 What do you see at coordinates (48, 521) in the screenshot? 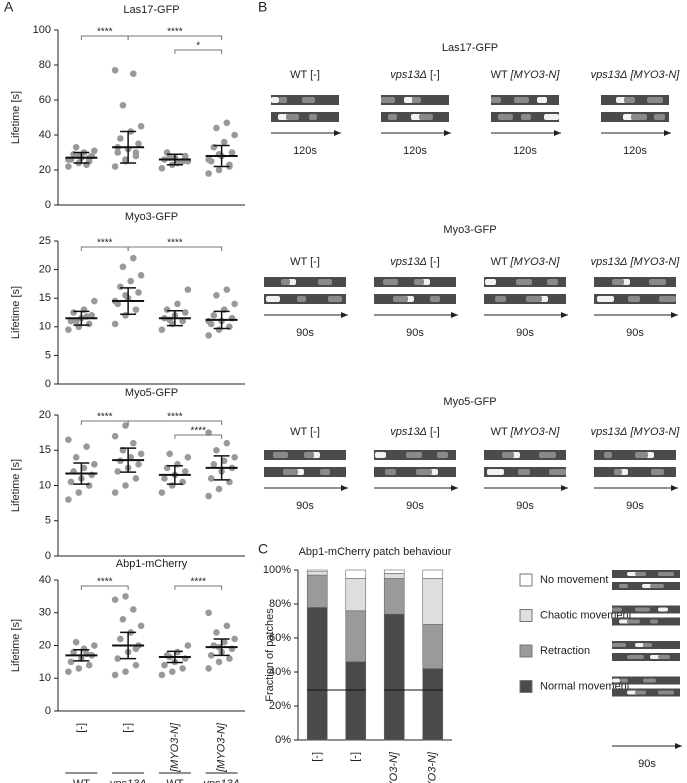
I see `y-tick-label: 5` at bounding box center [48, 521].